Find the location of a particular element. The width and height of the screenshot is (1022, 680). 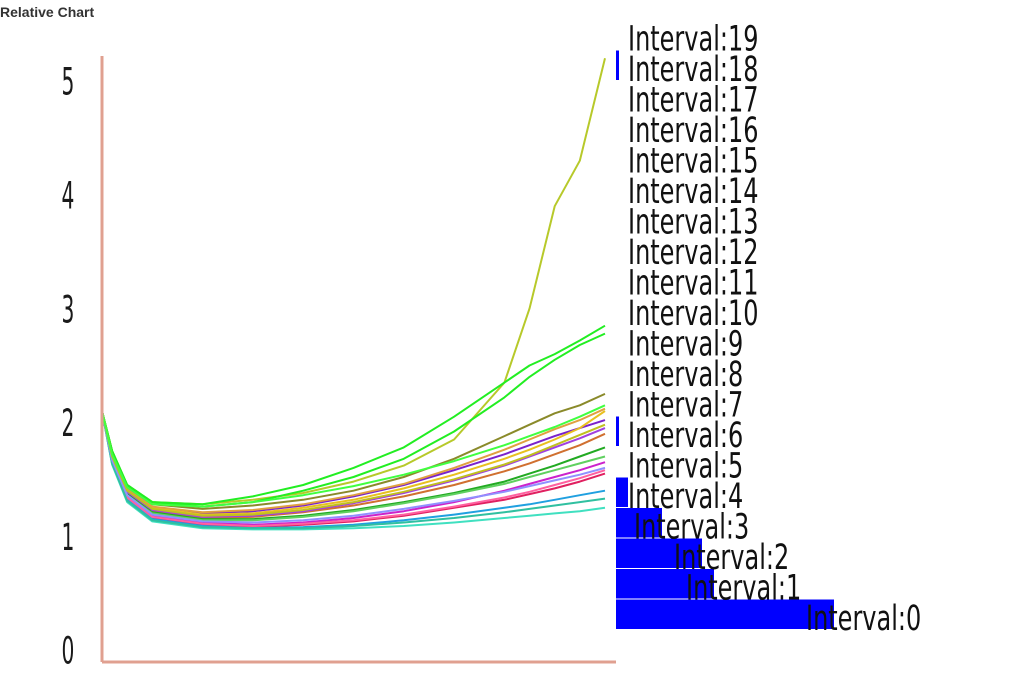

histogram-label: Interval:18 is located at coordinates (693, 70).